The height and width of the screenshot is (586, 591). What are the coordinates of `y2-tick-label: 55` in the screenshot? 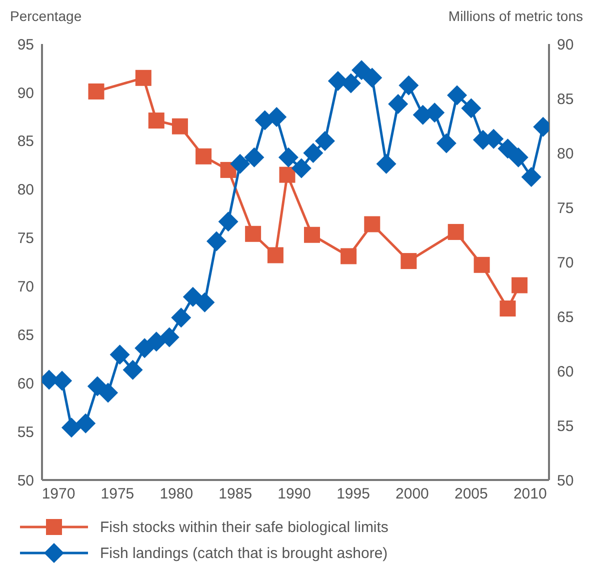 It's located at (565, 426).